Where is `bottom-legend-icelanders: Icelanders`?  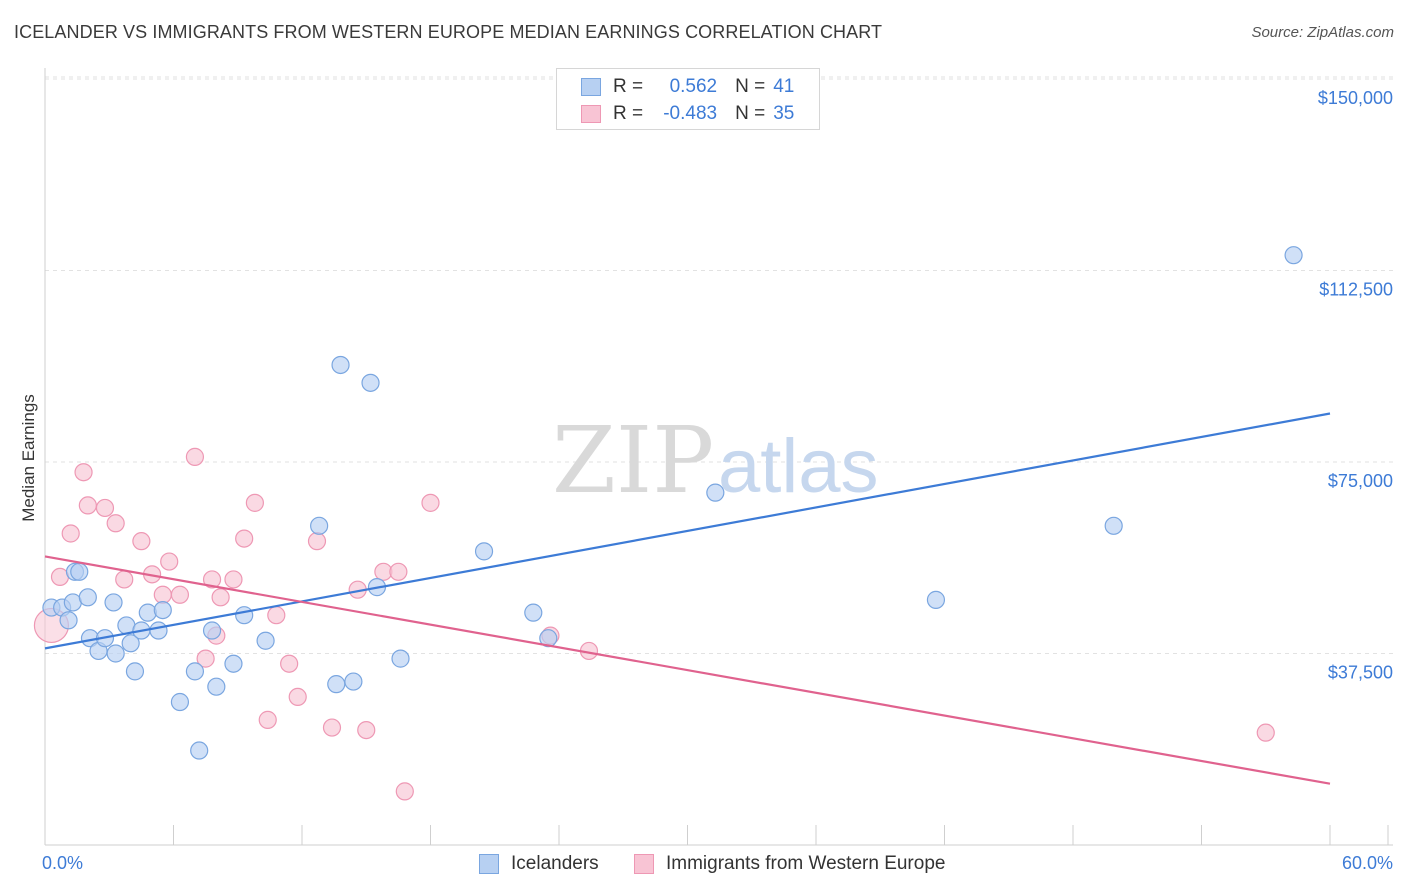
bottom-legend-icelanders: Icelanders is located at coordinates (539, 864).